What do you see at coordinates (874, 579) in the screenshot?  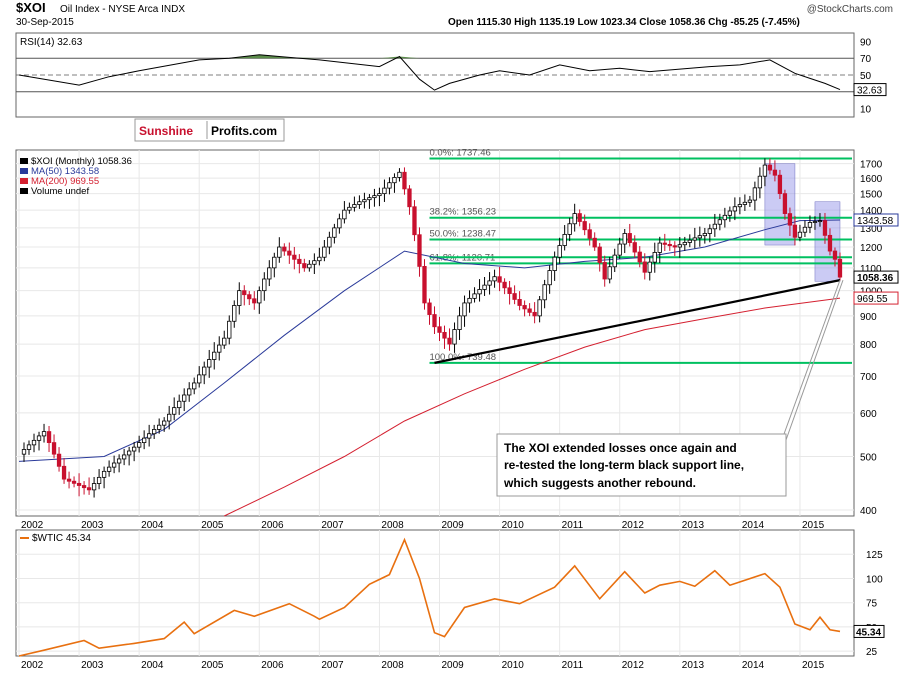 I see `wtic-tick-100: 100` at bounding box center [874, 579].